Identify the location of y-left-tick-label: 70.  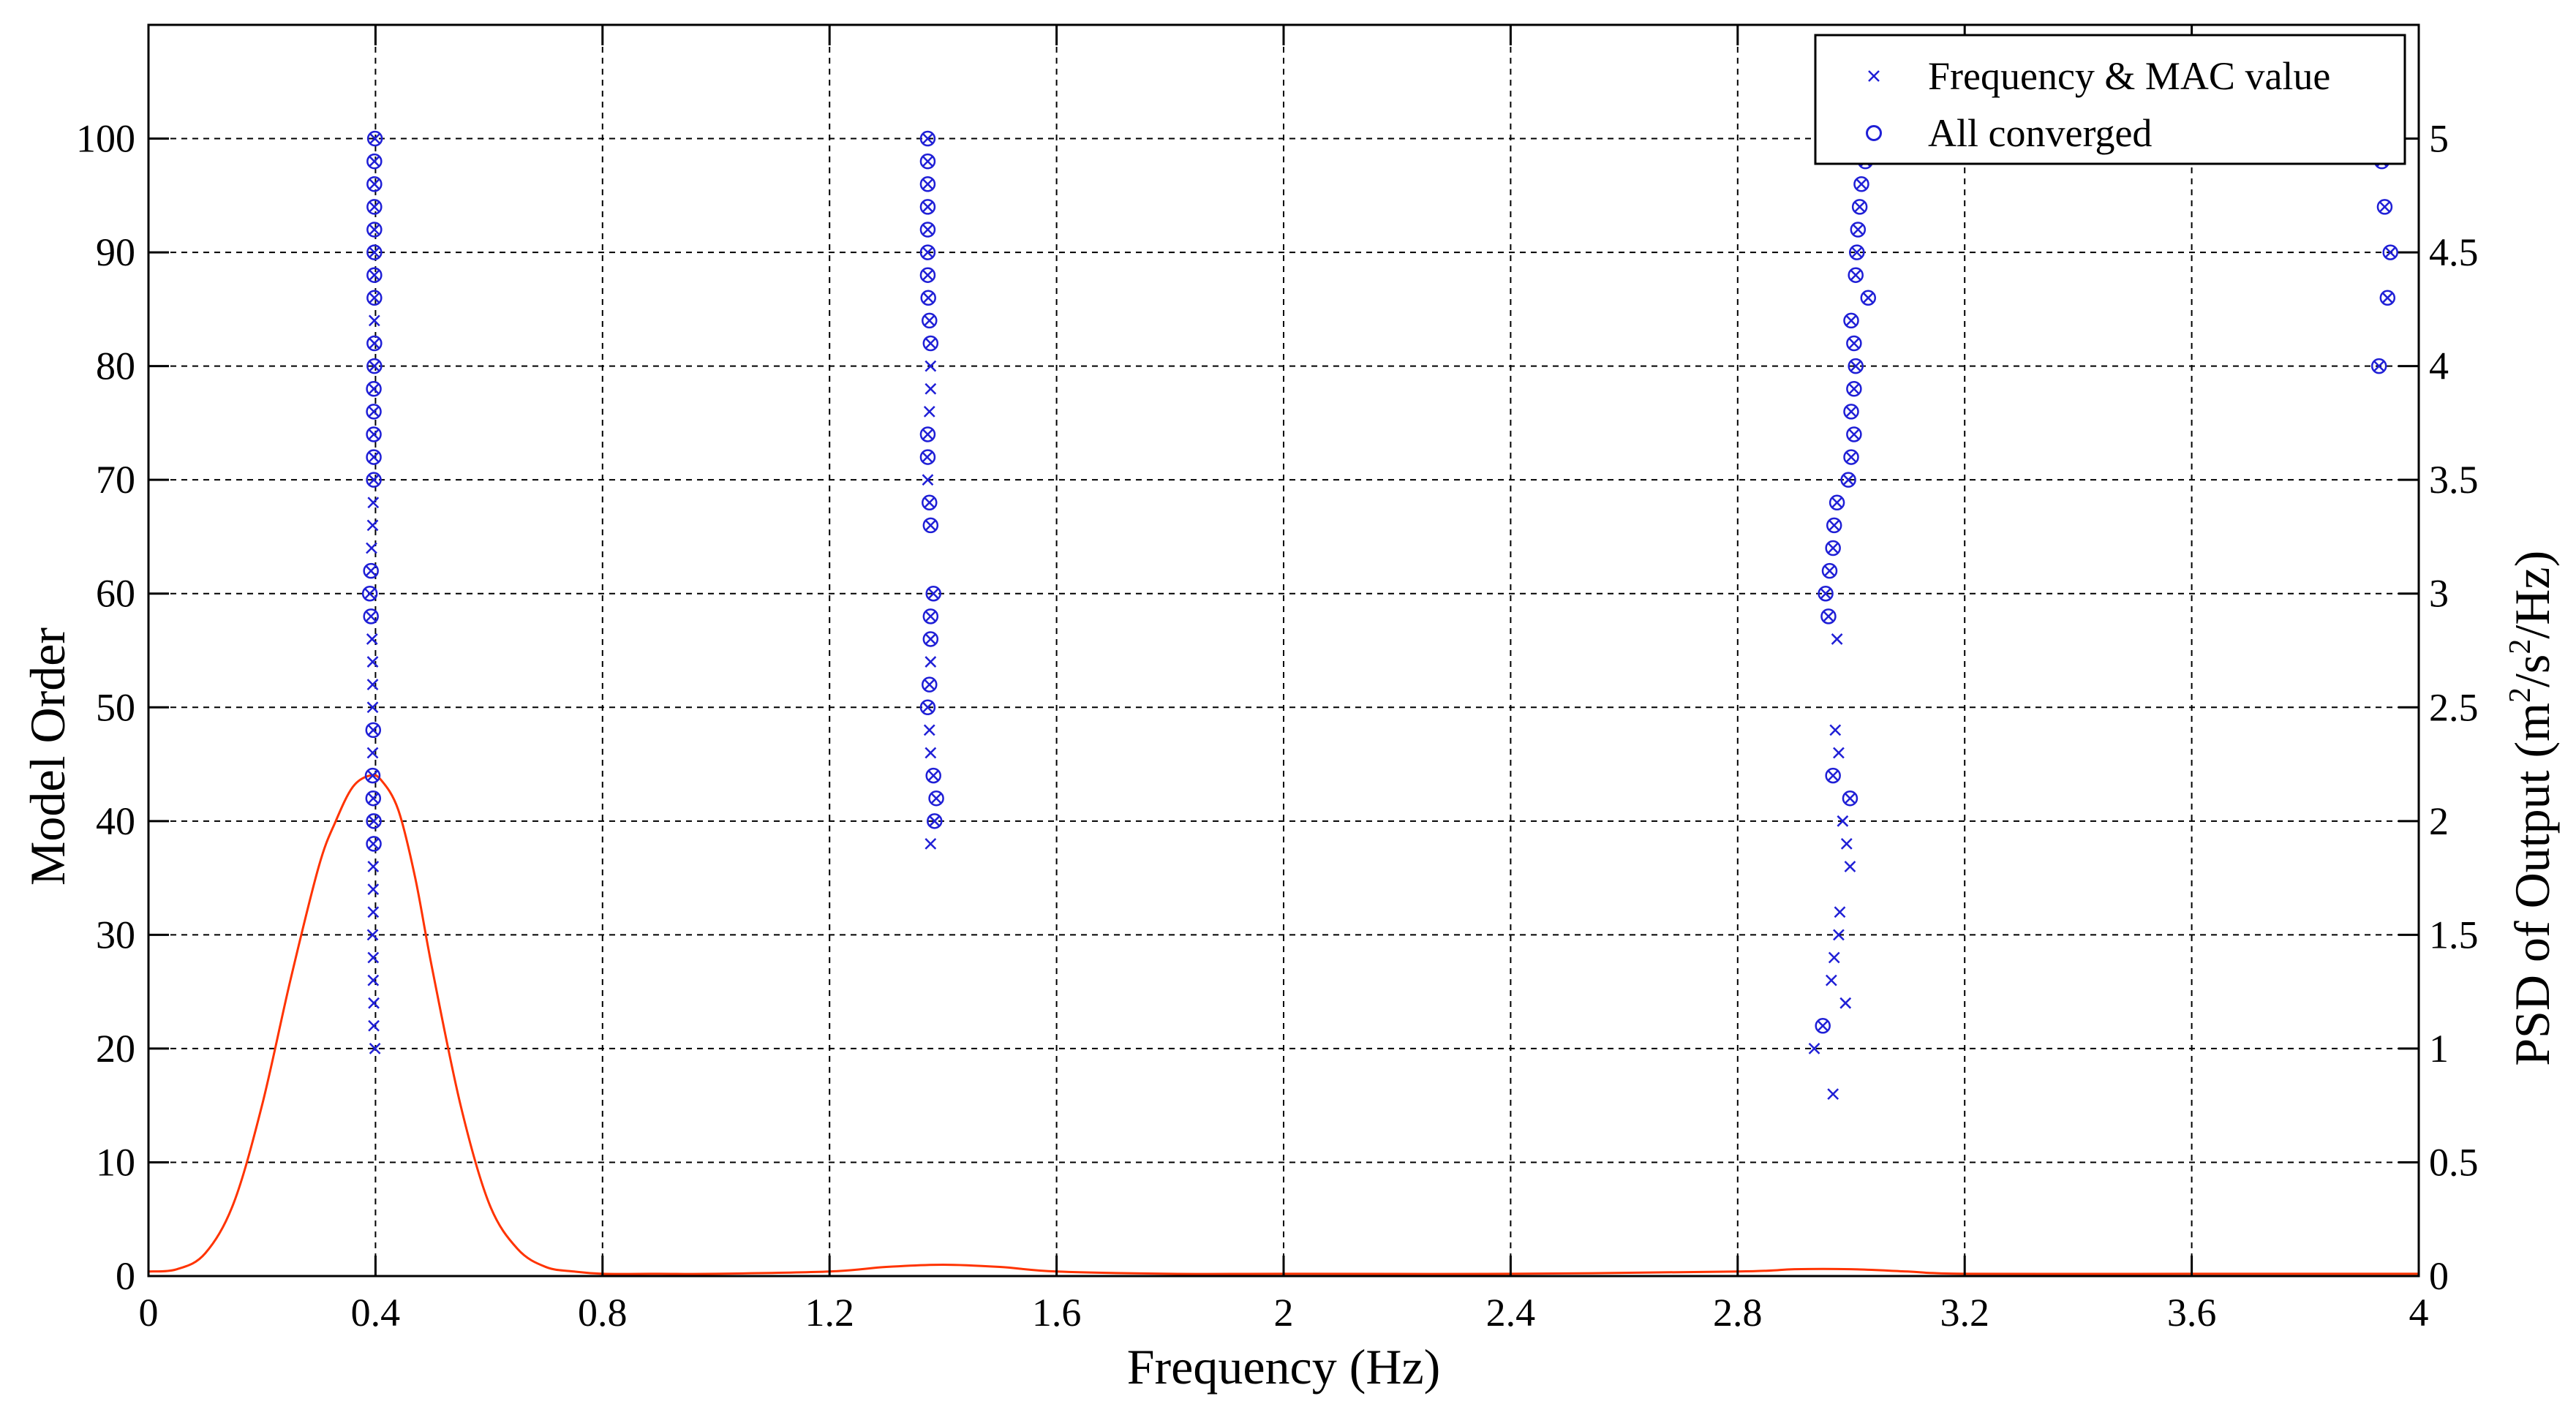
(115, 480).